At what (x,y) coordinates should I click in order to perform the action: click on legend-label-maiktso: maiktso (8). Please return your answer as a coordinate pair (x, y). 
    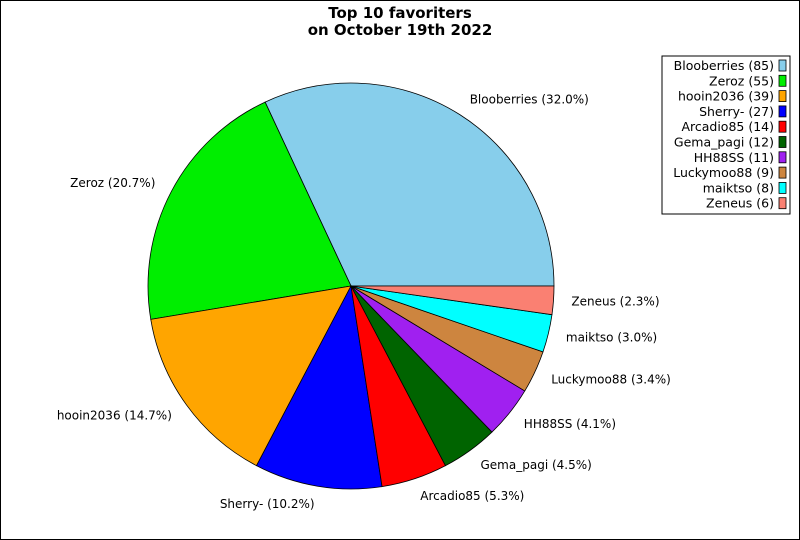
    Looking at the image, I should click on (738, 187).